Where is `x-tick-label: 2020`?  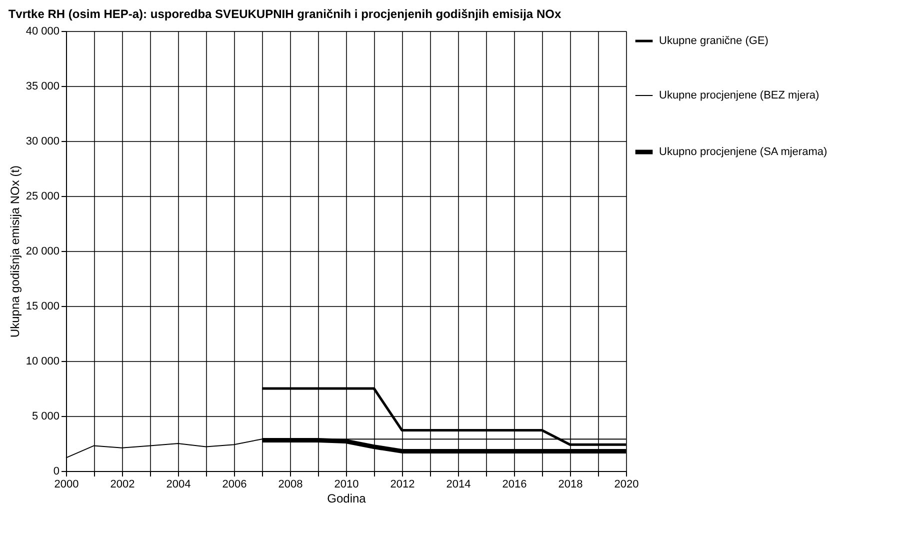
x-tick-label: 2020 is located at coordinates (626, 484).